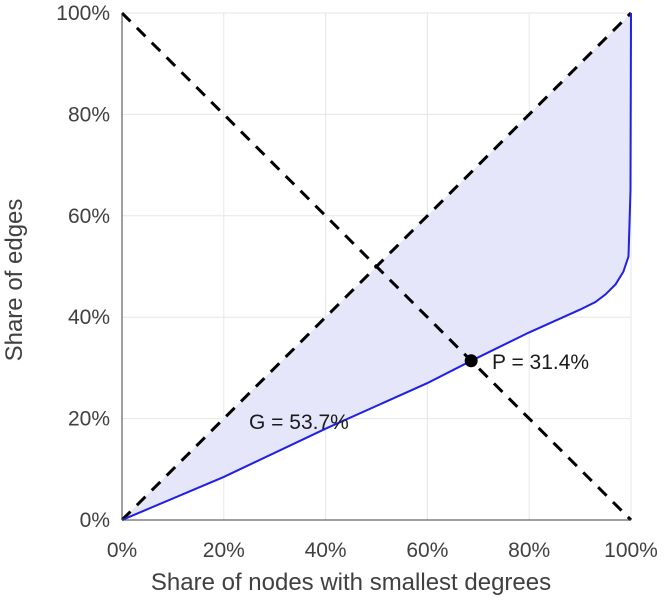 The width and height of the screenshot is (668, 600). What do you see at coordinates (224, 550) in the screenshot?
I see `x-tick-label: 20%` at bounding box center [224, 550].